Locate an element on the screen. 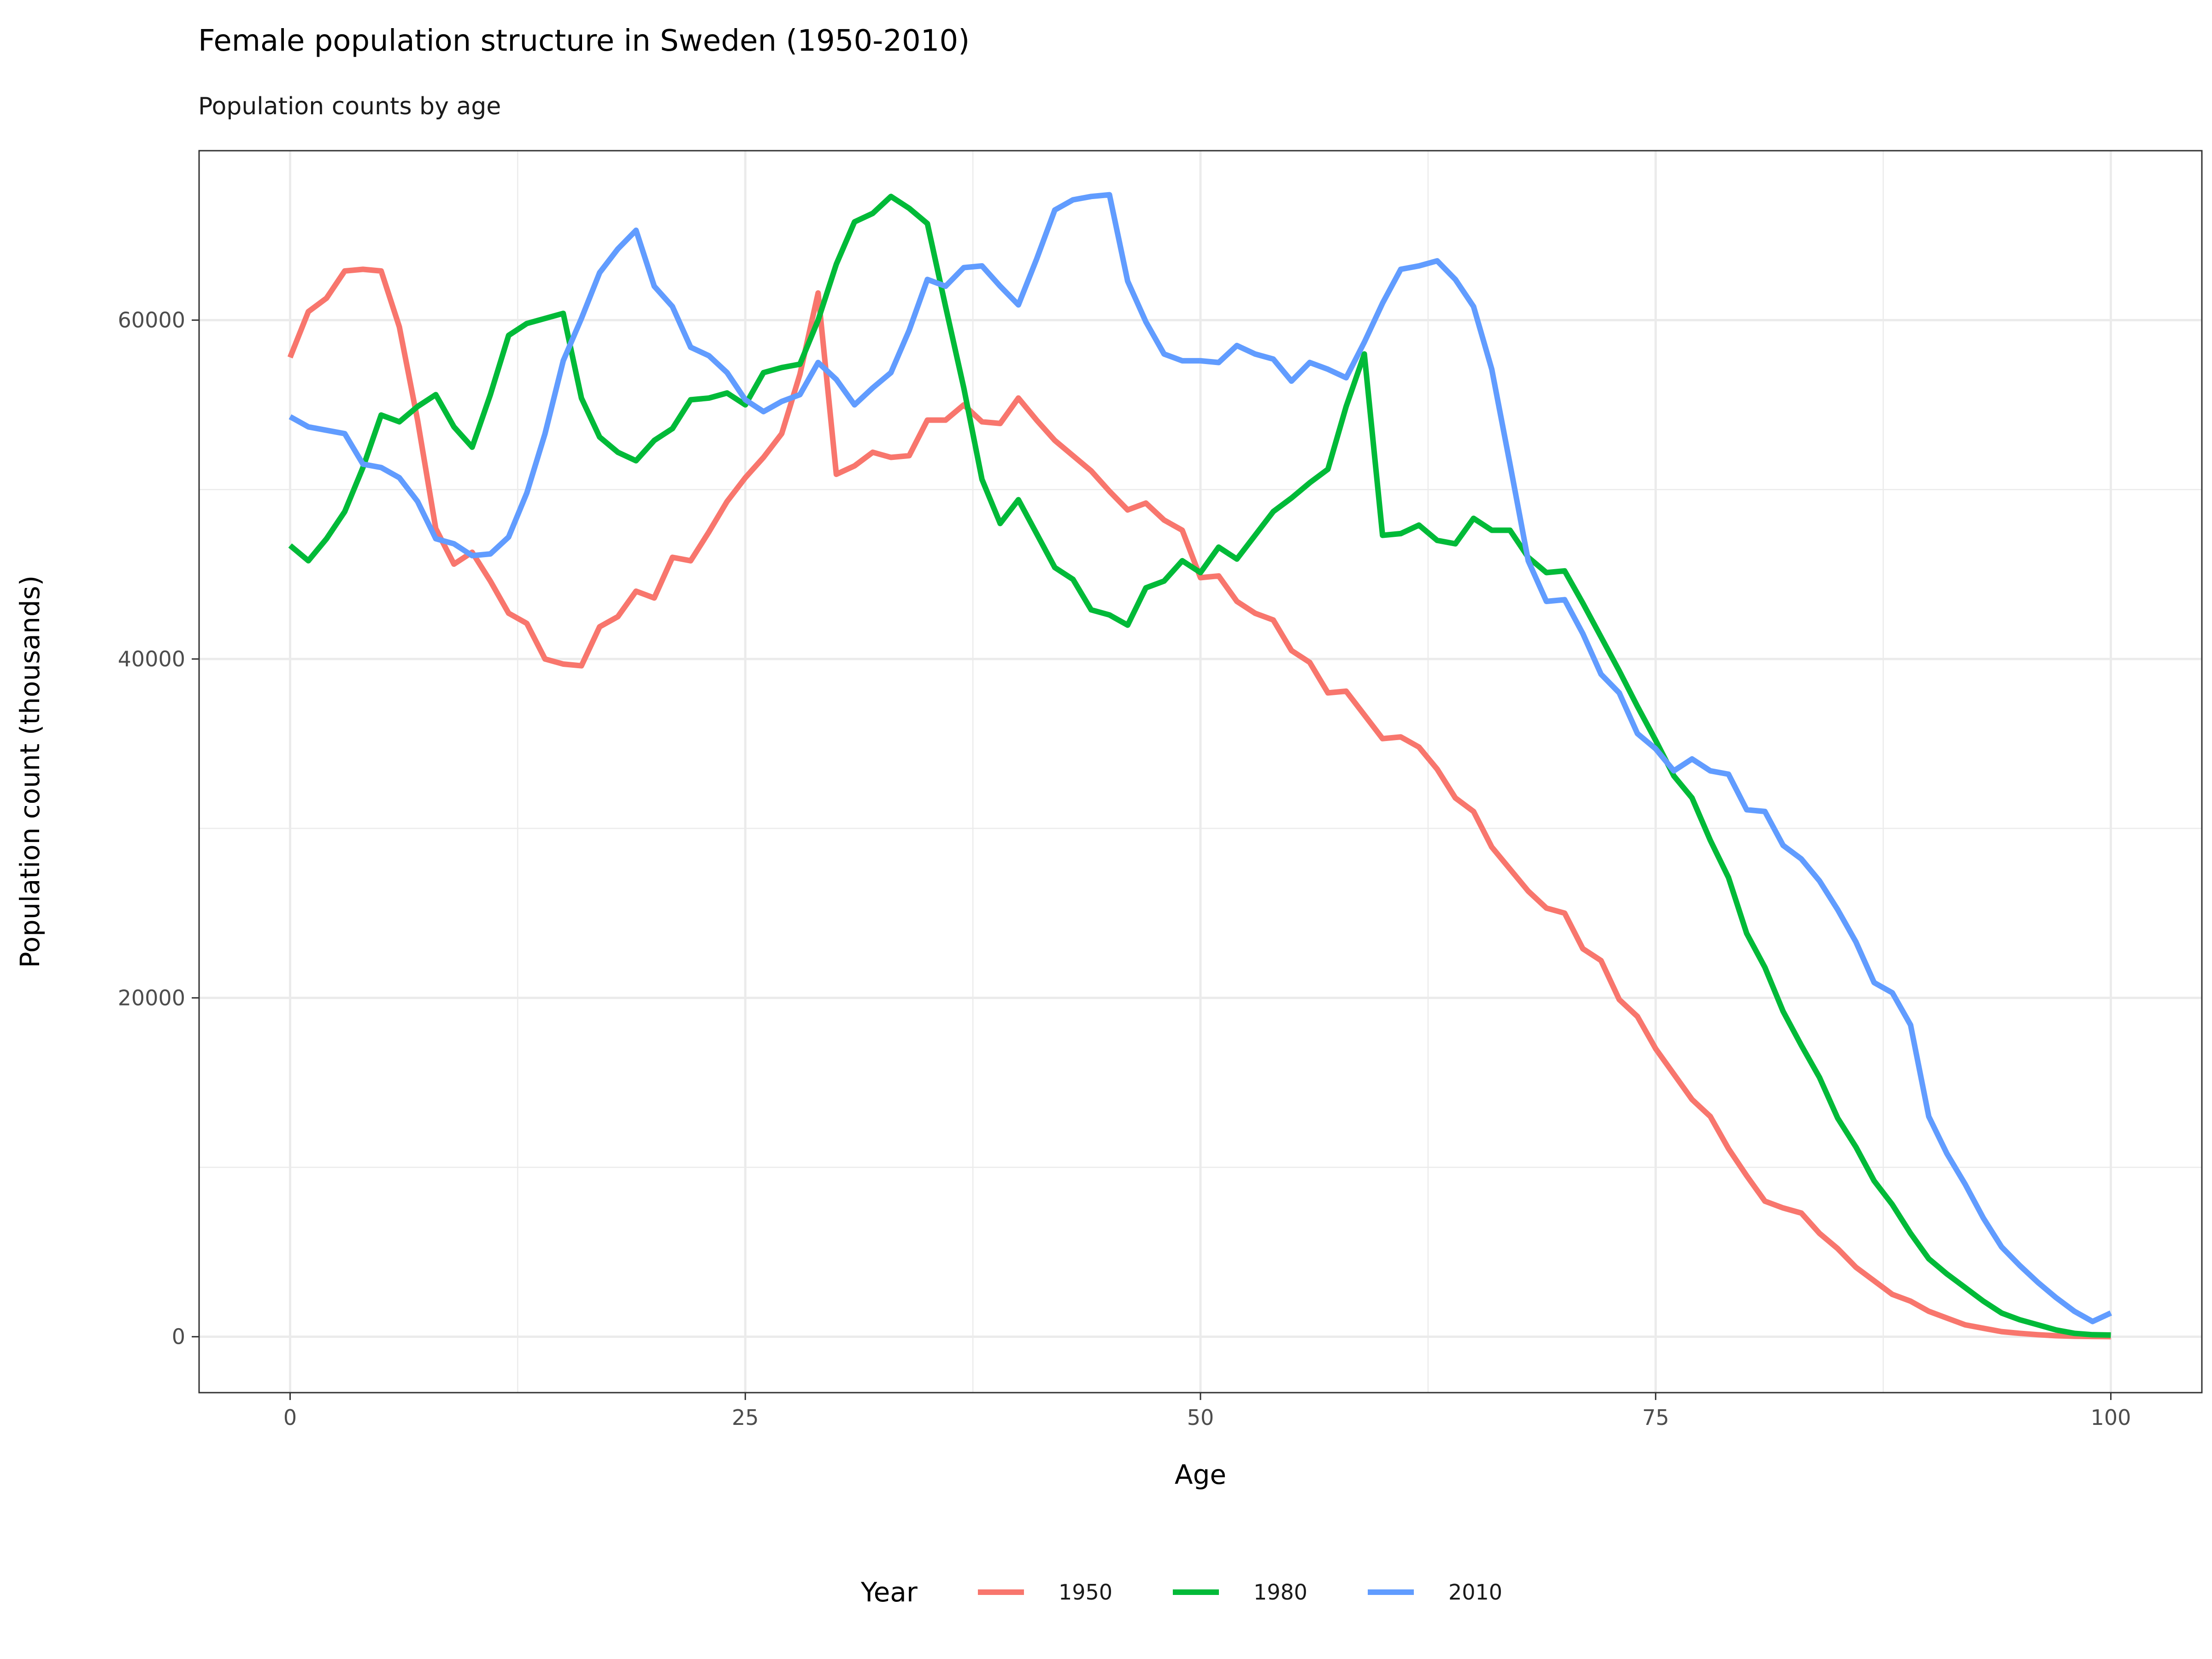  legend-title: Year is located at coordinates (889, 1592).